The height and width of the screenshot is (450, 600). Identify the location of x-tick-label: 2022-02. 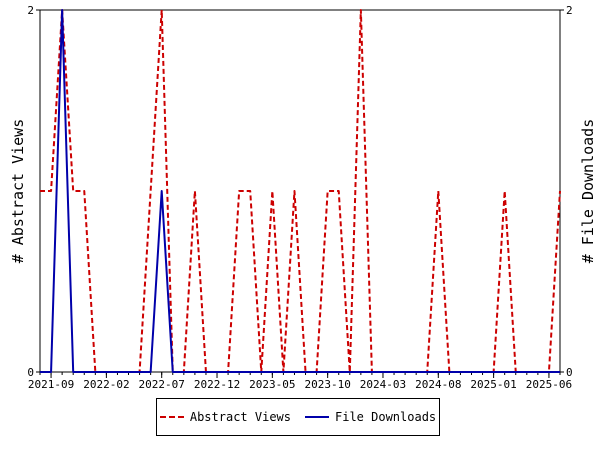
(106, 384).